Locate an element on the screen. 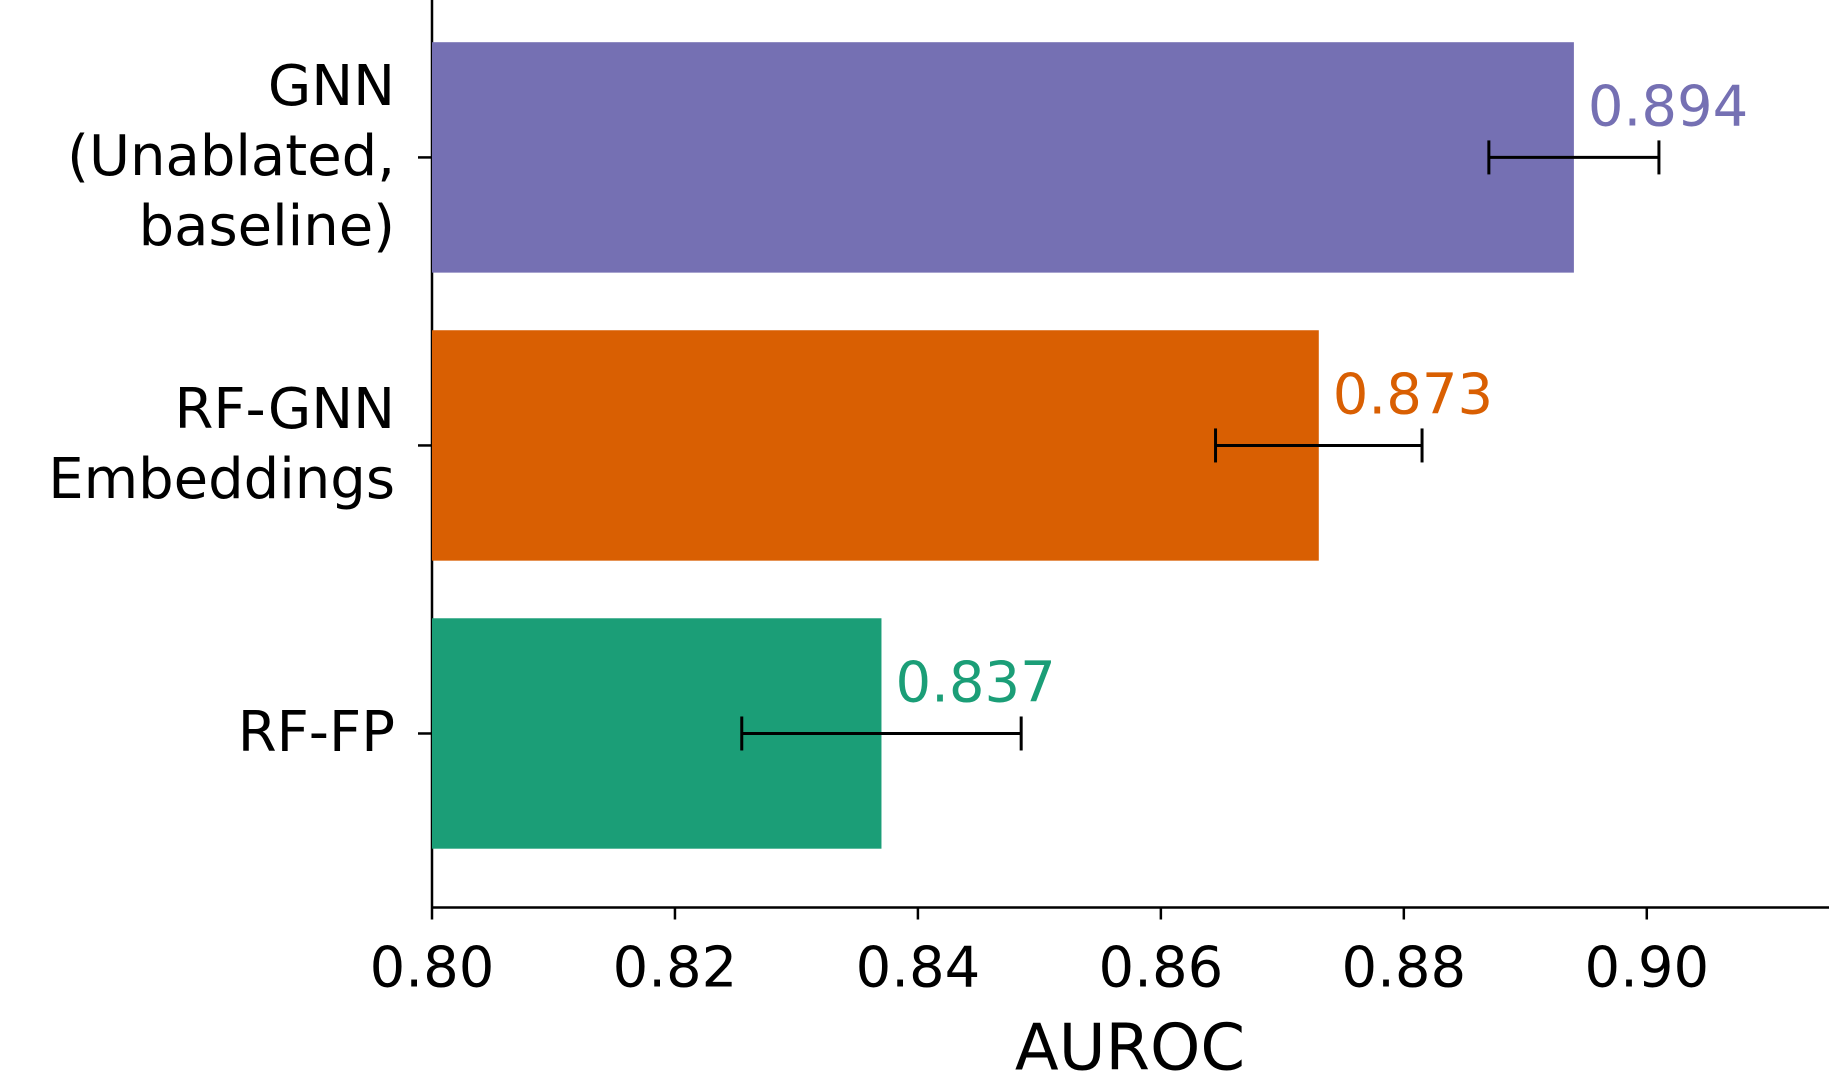 The image size is (1829, 1089). x-tick-label: 0.90 is located at coordinates (1646, 968).